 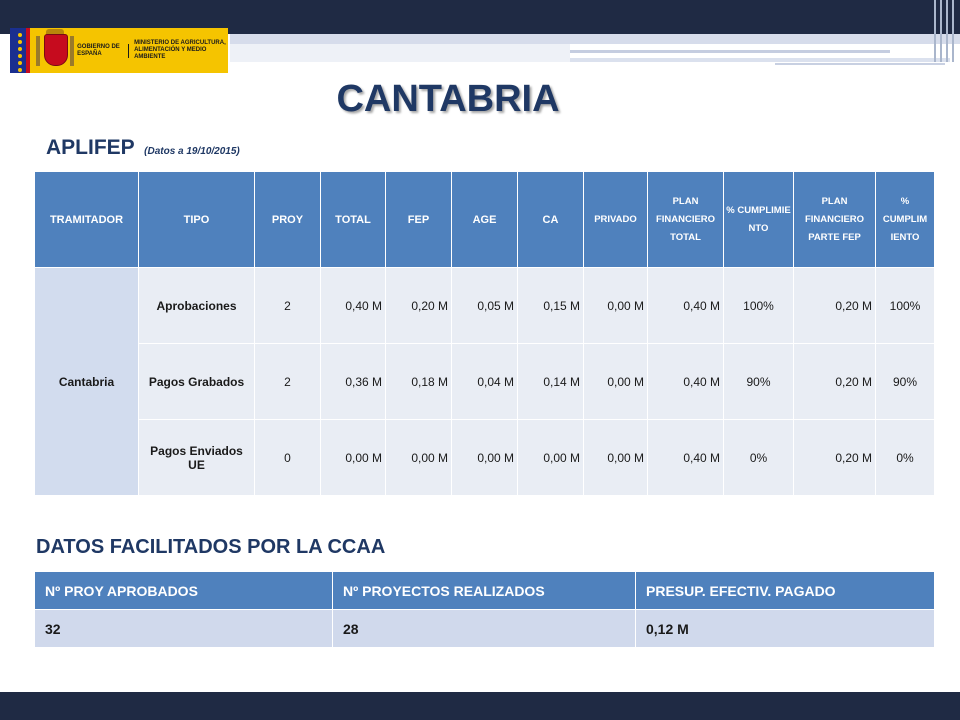 I want to click on column-header: AGE, so click(x=484, y=219).